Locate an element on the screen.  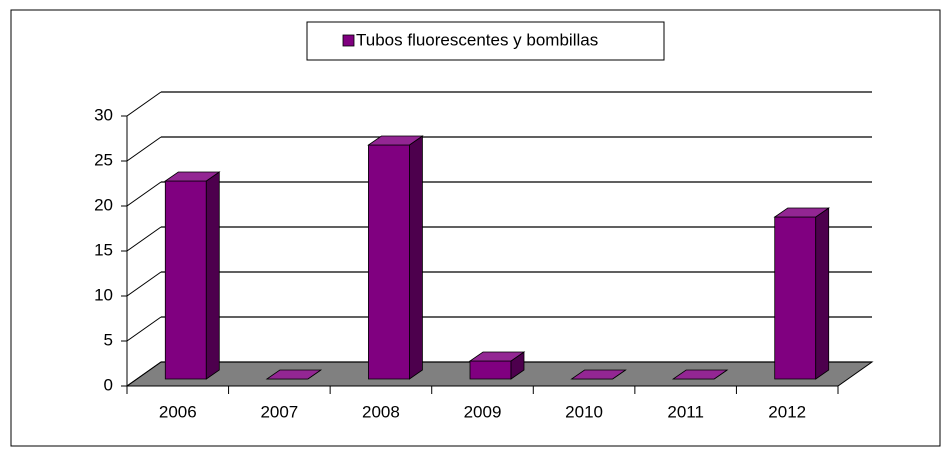
y-tick-label: 25 is located at coordinates (103, 159).